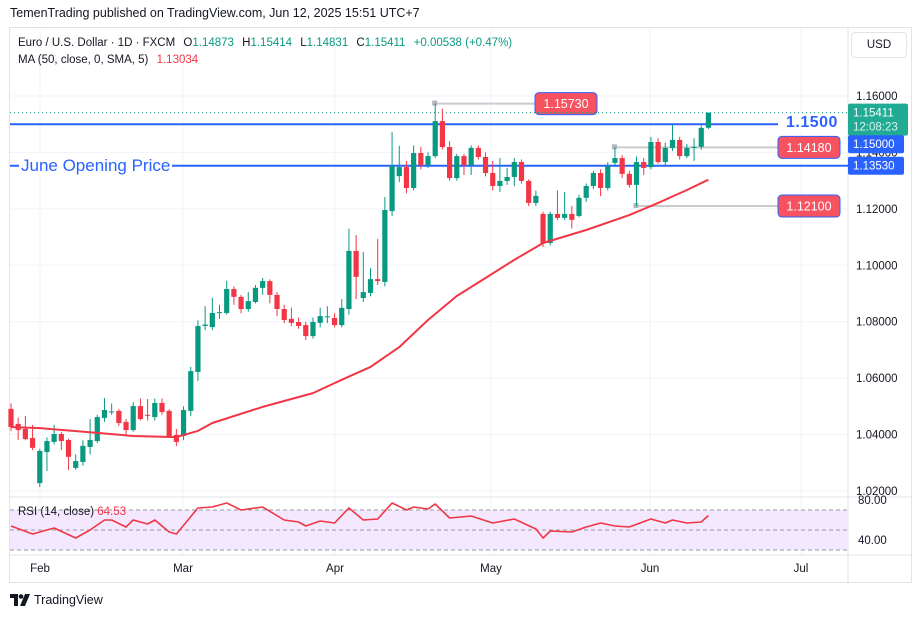  Describe the element at coordinates (97, 43) in the screenshot. I see `symbol-description: Euro / U.S. Dollar · 1D · FXCM` at that location.